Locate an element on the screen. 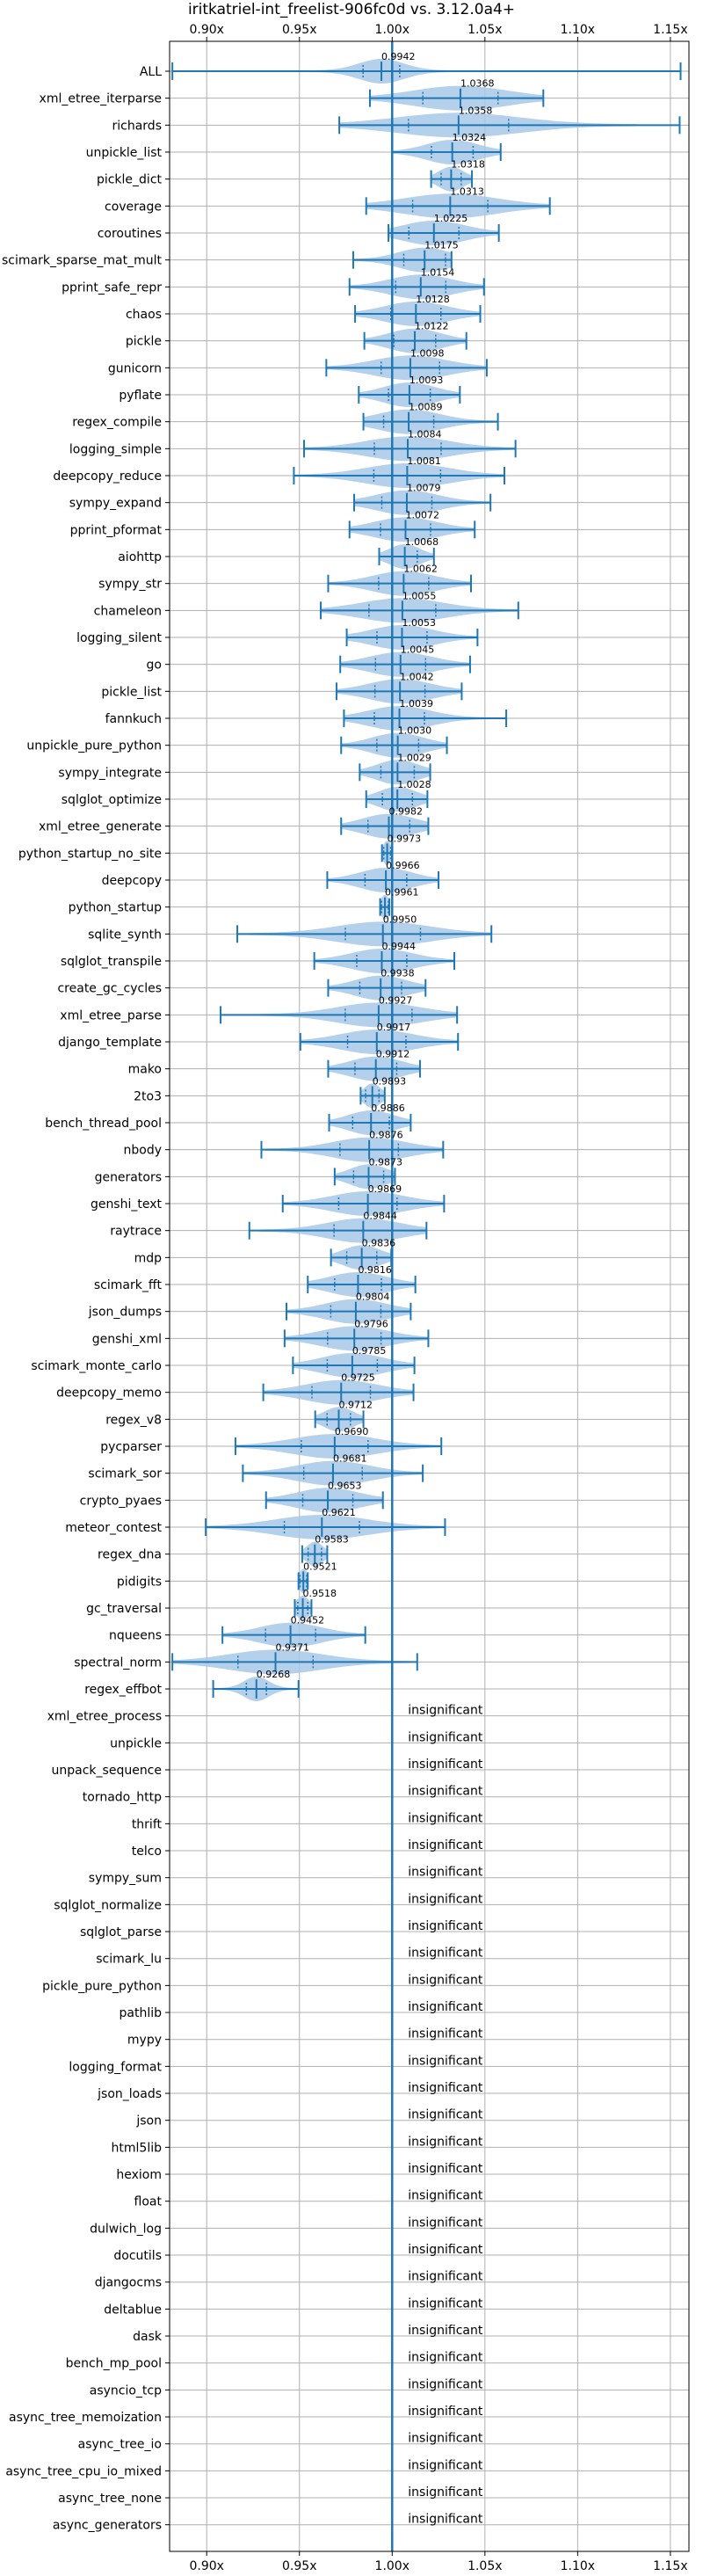 Image resolution: width=703 pixels, height=2576 pixels. value-label-spectral-norm: 0.9371 is located at coordinates (293, 1647).